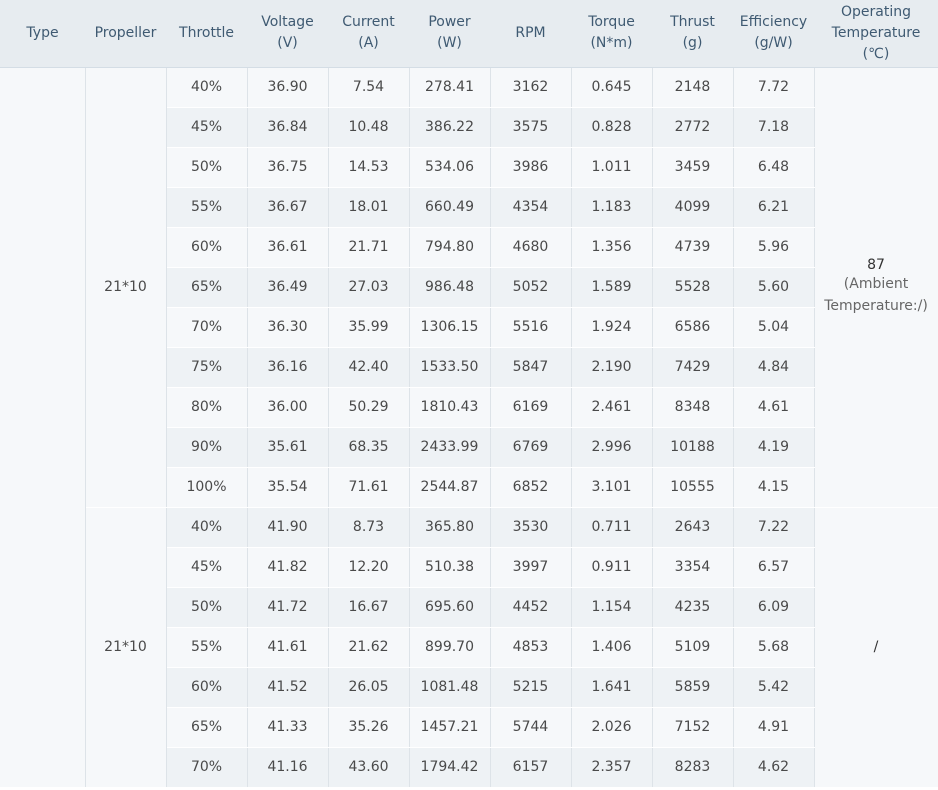 This screenshot has height=790, width=938. What do you see at coordinates (369, 607) in the screenshot?
I see `table-cell: 16.67` at bounding box center [369, 607].